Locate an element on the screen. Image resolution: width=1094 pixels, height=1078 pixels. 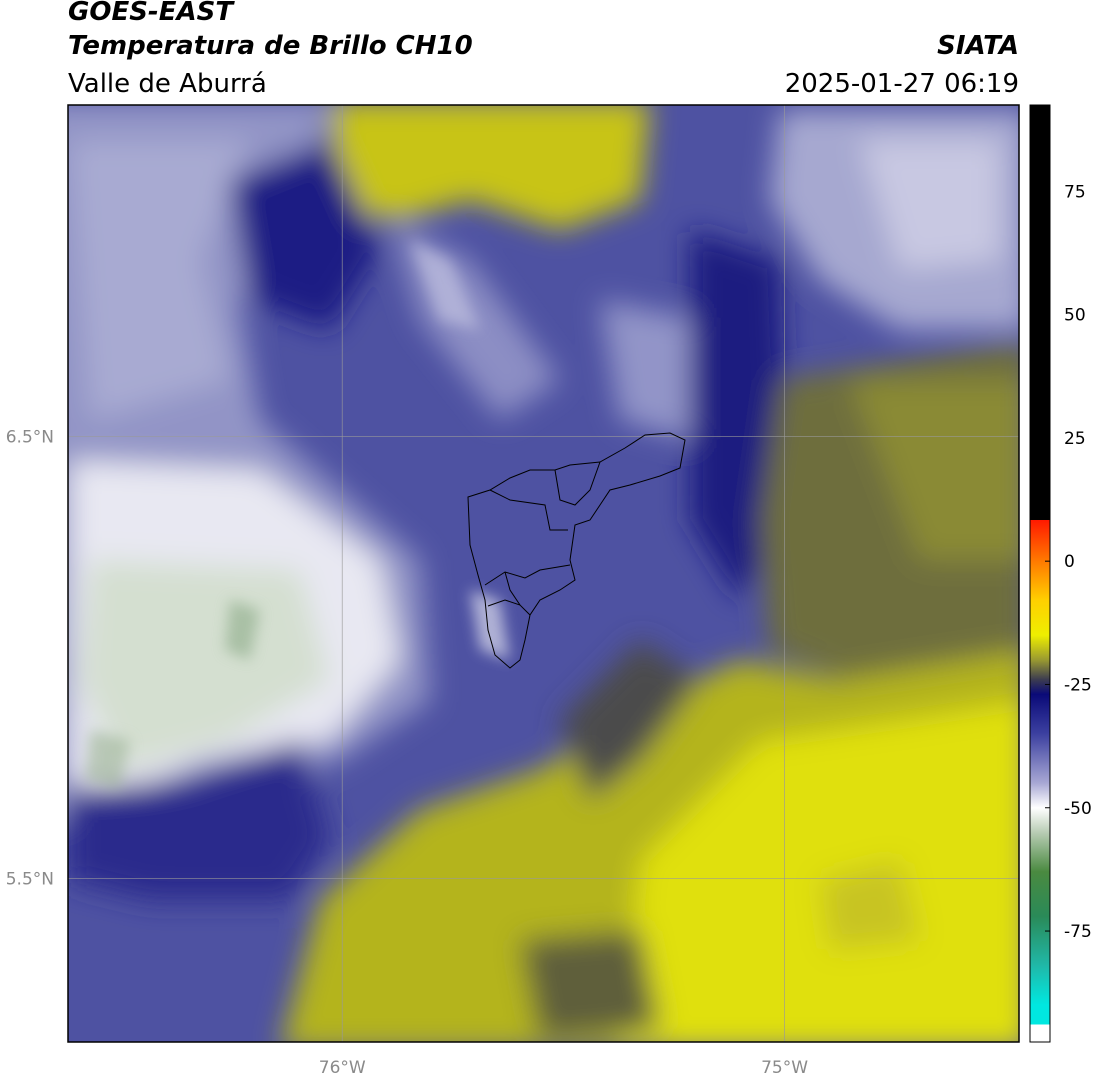
colorbar-tick-label: 50 is located at coordinates (1075, 316).